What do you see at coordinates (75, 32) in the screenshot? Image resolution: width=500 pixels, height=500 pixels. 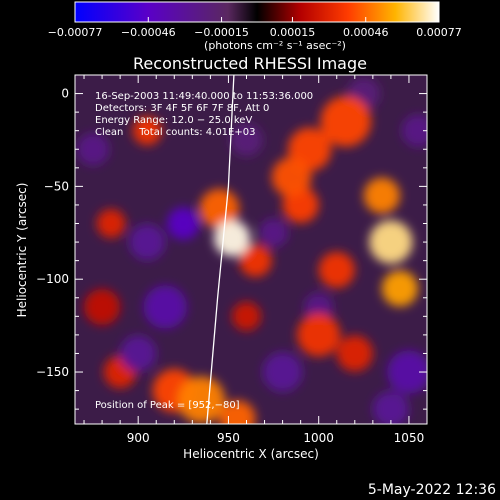 I see `colorbar-tick-label: −0.00077` at bounding box center [75, 32].